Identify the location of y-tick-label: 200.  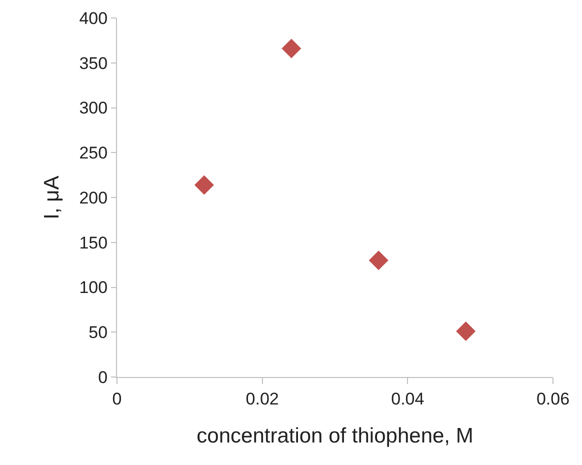
(93, 198).